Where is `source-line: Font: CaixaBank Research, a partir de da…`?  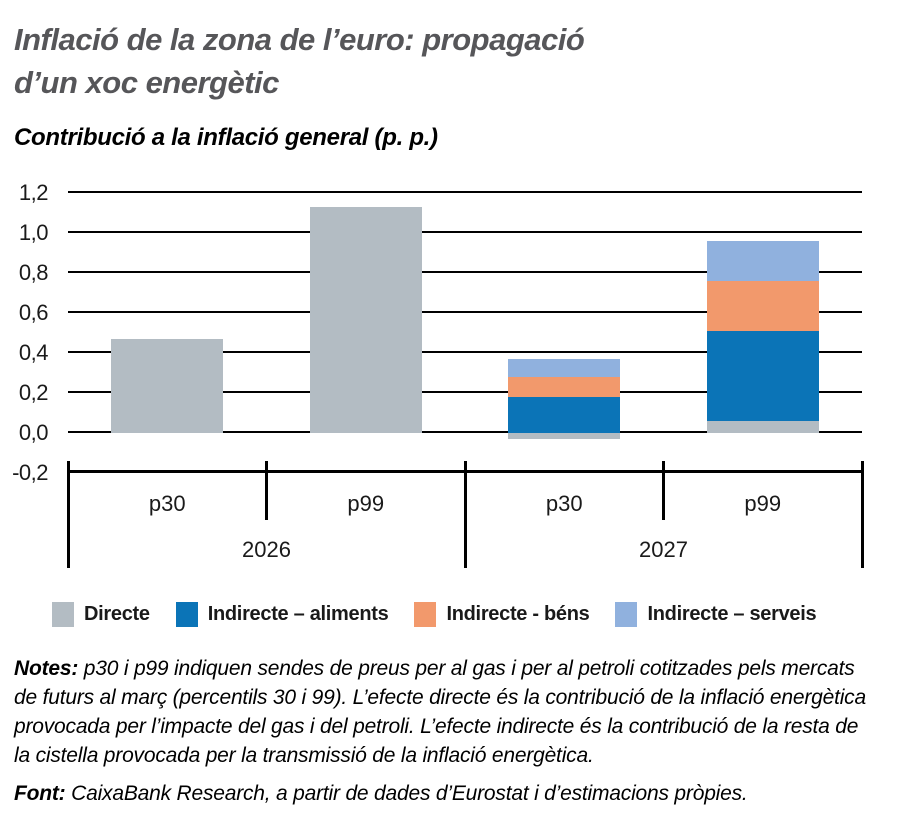 source-line: Font: CaixaBank Research, a partir de da… is located at coordinates (454, 793).